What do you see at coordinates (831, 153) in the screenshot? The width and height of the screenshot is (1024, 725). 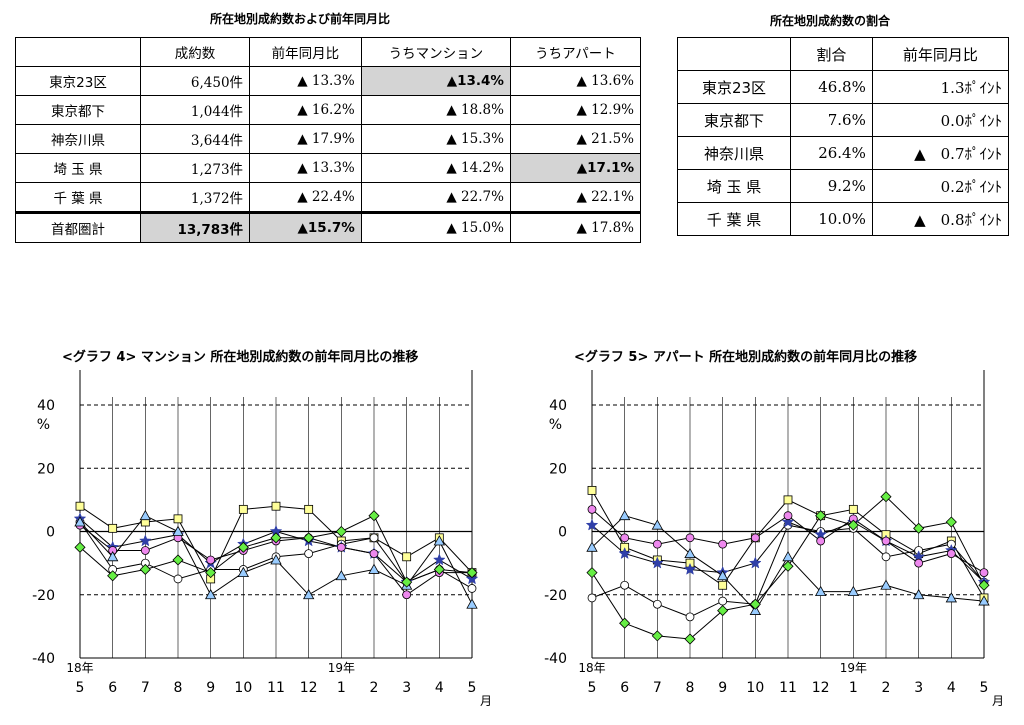 I see `cell-share: 26.4%` at bounding box center [831, 153].